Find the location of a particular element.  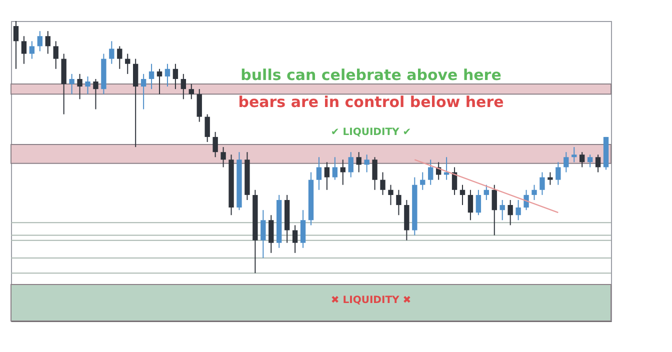

text: ✖ LIQUIDITY ✖ is located at coordinates (371, 300).